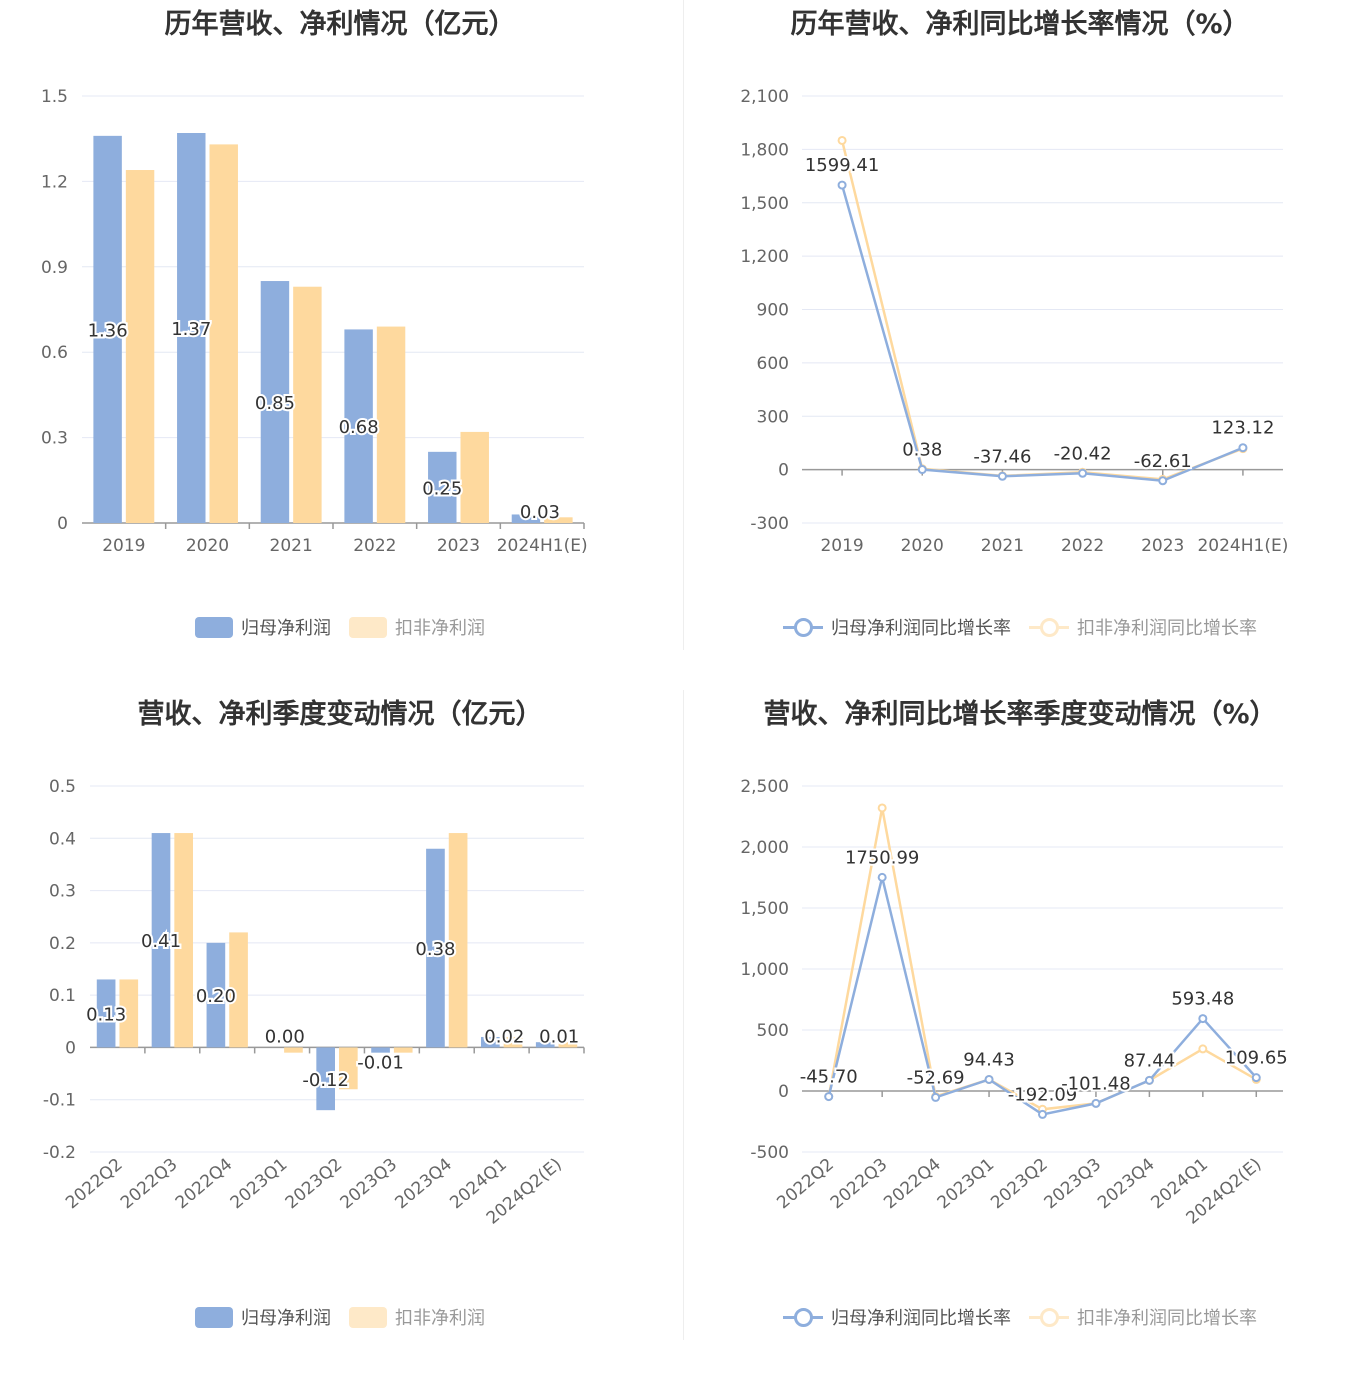  What do you see at coordinates (773, 417) in the screenshot?
I see `y-tick-label: 300` at bounding box center [773, 417].